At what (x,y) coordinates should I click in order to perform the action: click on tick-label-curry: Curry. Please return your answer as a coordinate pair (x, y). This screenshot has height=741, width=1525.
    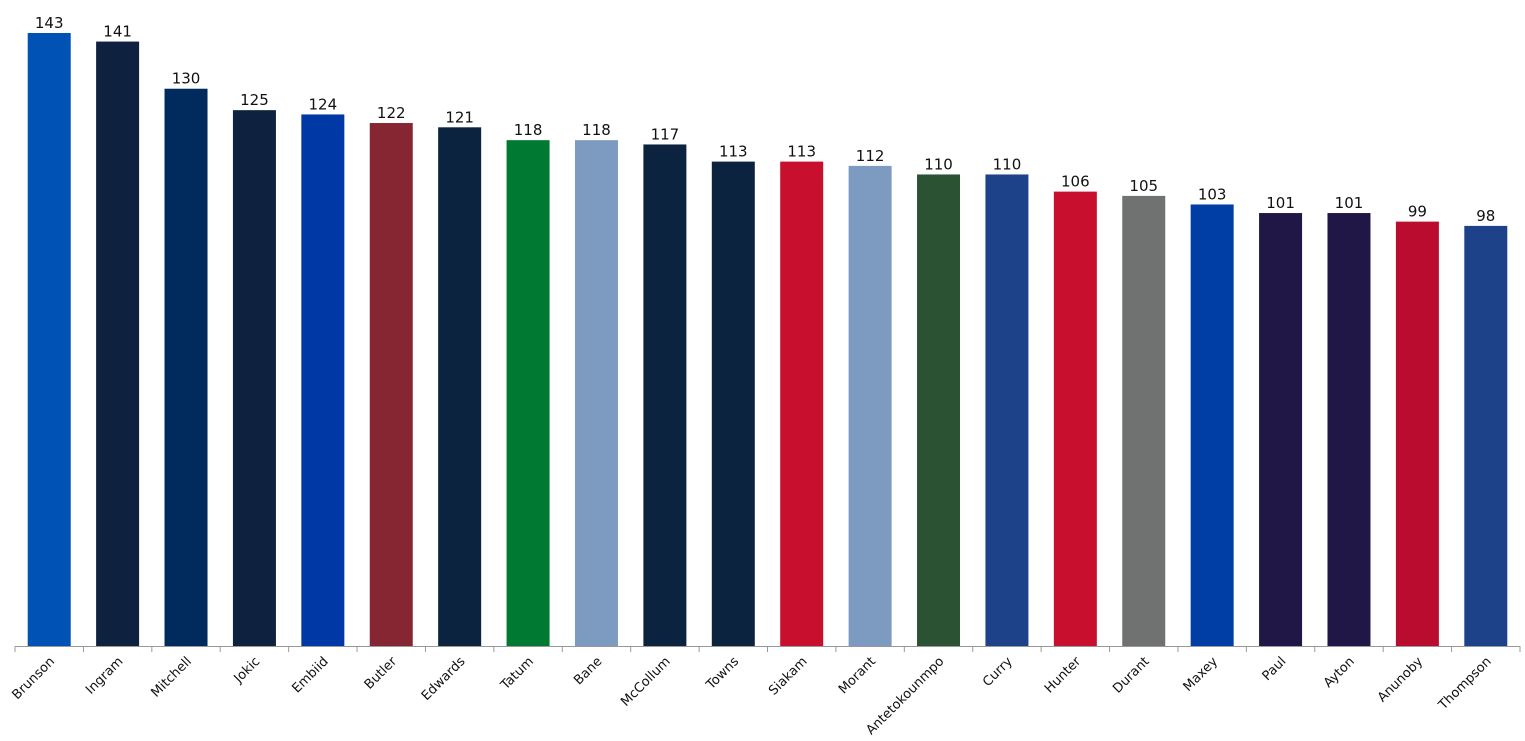
    Looking at the image, I should click on (998, 672).